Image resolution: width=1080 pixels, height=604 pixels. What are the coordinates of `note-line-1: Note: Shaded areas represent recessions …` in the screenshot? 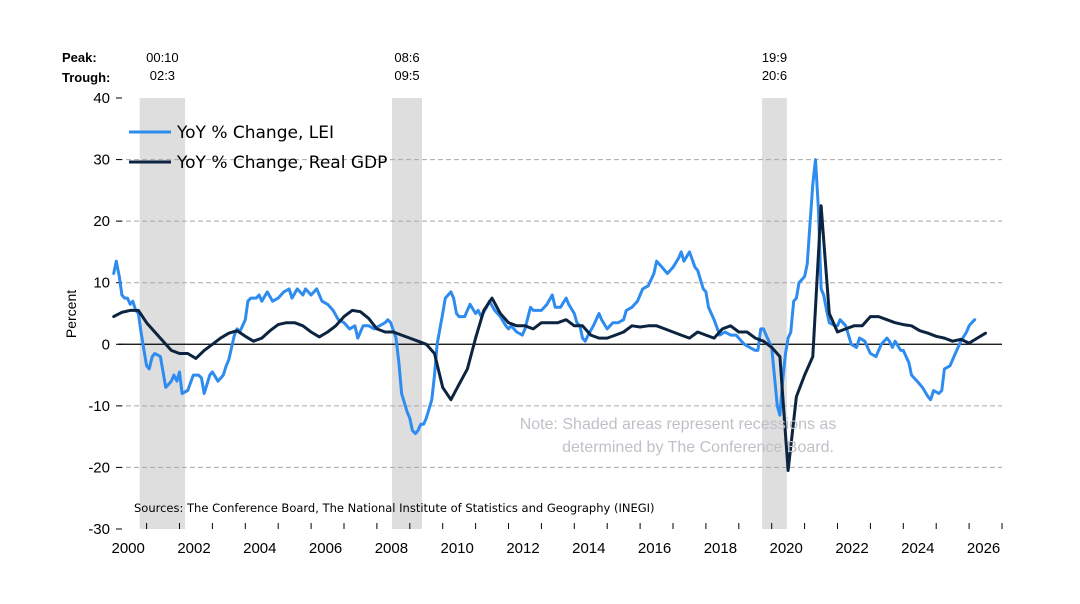 It's located at (678, 424).